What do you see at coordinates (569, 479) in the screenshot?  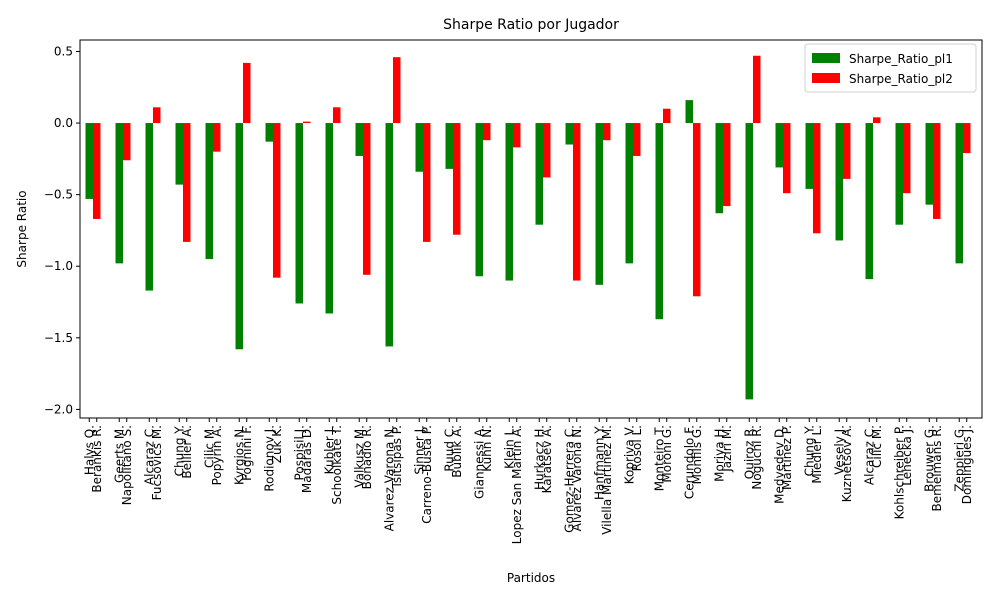 I see `x-tick-label: Gomez-Herrera C.` at bounding box center [569, 479].